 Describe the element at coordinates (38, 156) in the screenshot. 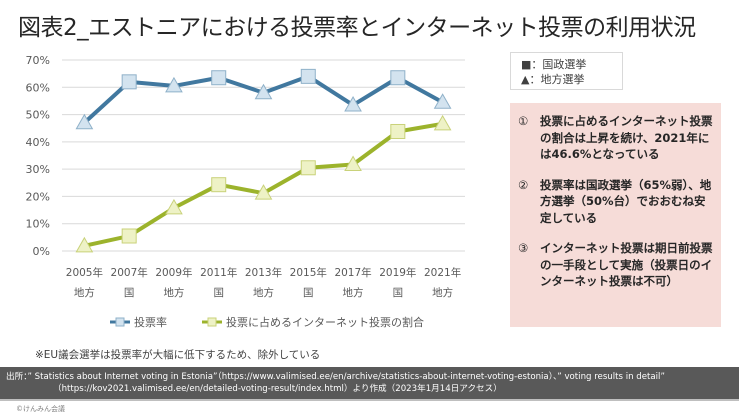

I see `y-axis-ticks: 0% 10% 20% 30% 40% 50% 60% 70%` at that location.